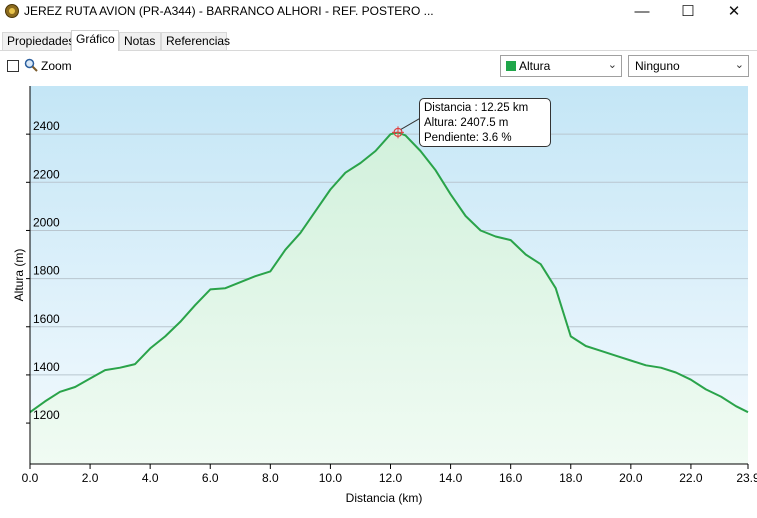 The width and height of the screenshot is (757, 518). I want to click on tooltip-slope: Pendiente: 3.6 %, so click(468, 138).